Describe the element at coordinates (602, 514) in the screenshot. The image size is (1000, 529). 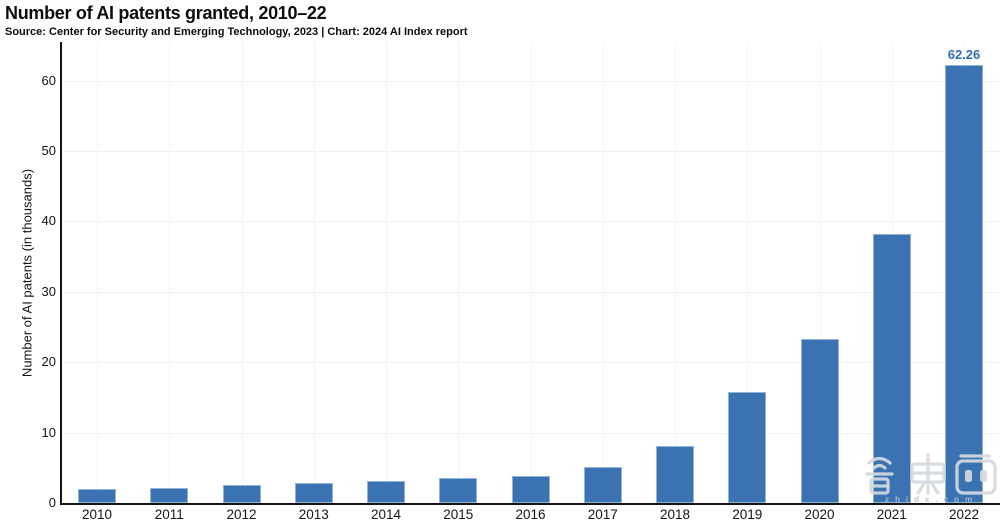
I see `x-tick-label-2017: 2017` at that location.